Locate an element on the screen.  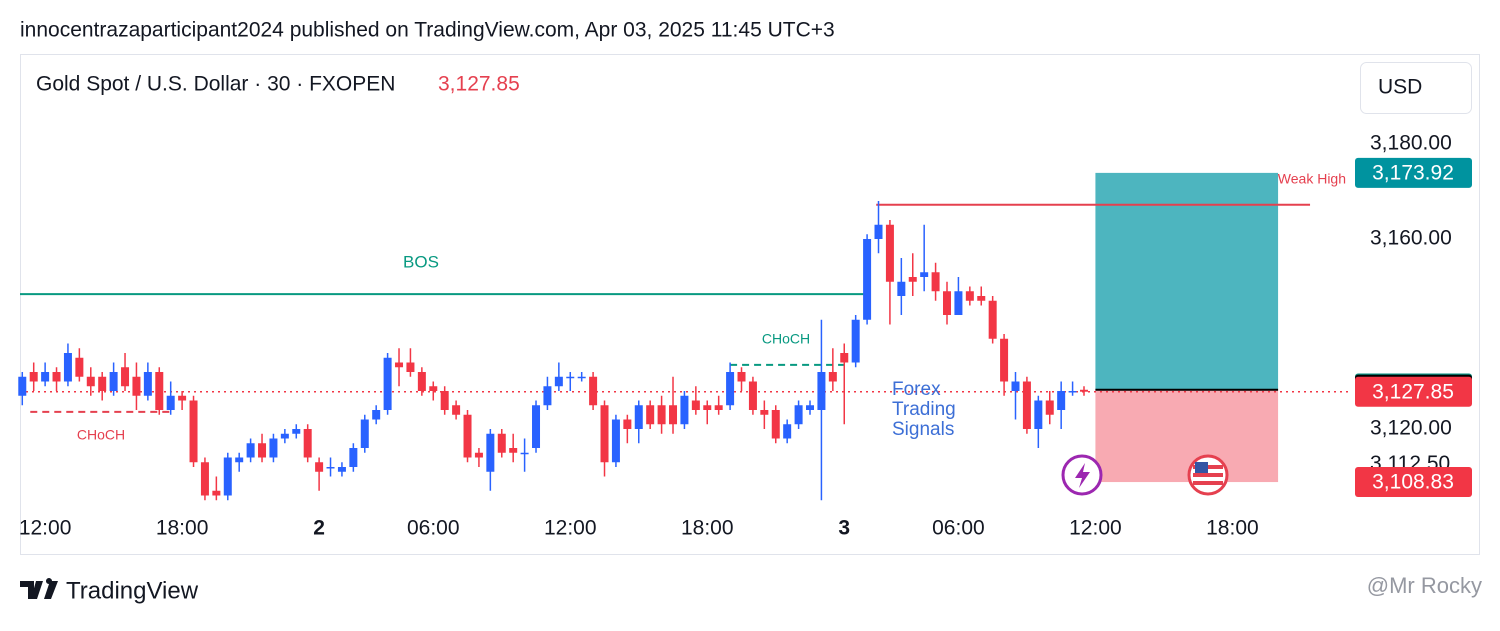
x-tick-label: 3 is located at coordinates (844, 528).